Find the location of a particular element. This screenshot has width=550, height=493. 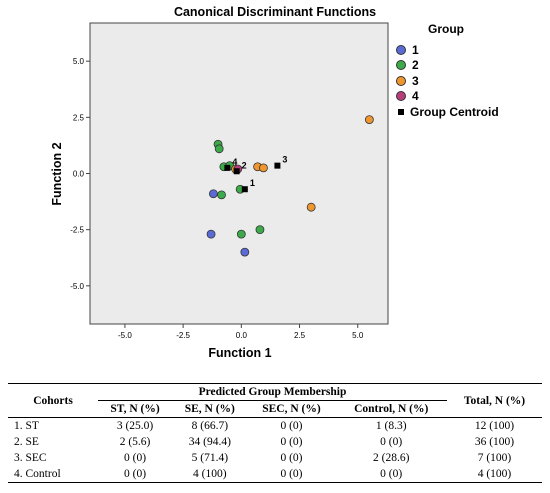

subheader-se: SE, N (%) is located at coordinates (209, 409).